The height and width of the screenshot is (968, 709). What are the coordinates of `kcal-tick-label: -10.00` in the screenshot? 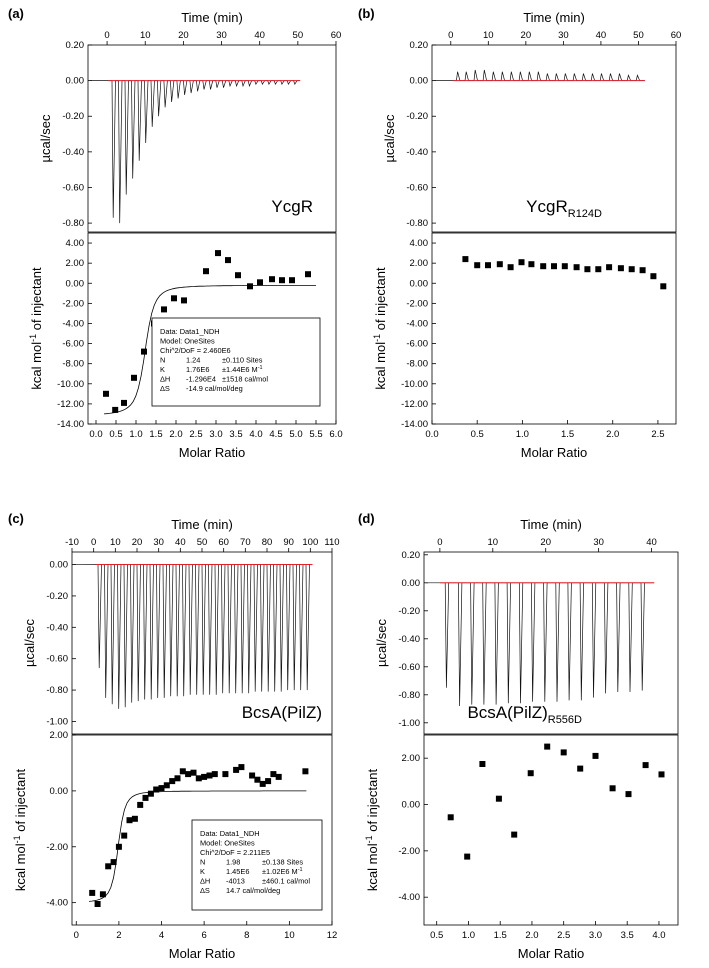 It's located at (70, 384).